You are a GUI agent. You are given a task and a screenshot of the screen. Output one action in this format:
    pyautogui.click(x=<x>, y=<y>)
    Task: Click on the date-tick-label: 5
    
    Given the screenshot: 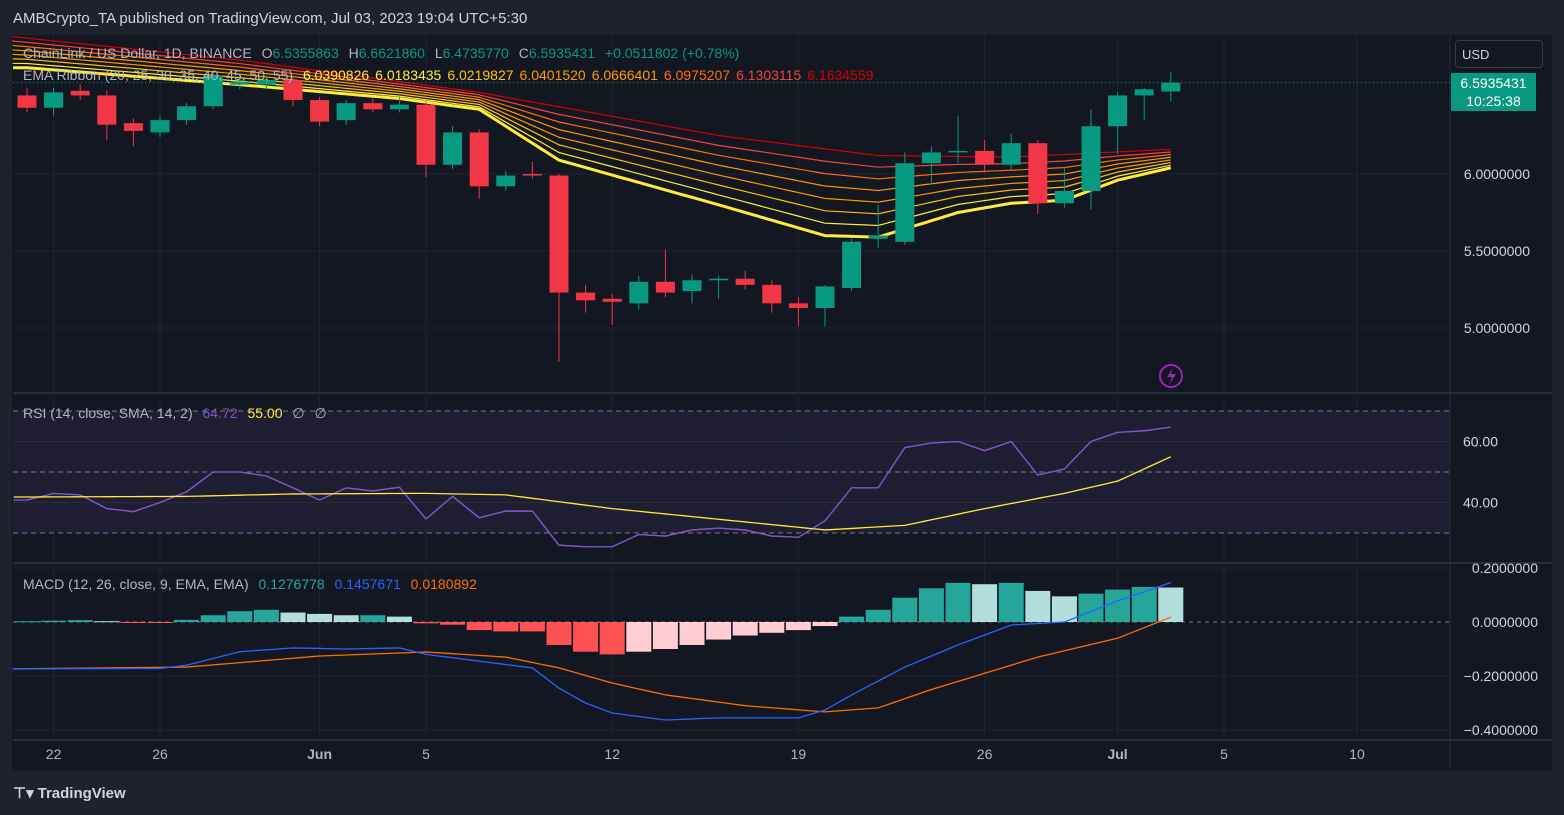 What is the action you would take?
    pyautogui.click(x=426, y=754)
    